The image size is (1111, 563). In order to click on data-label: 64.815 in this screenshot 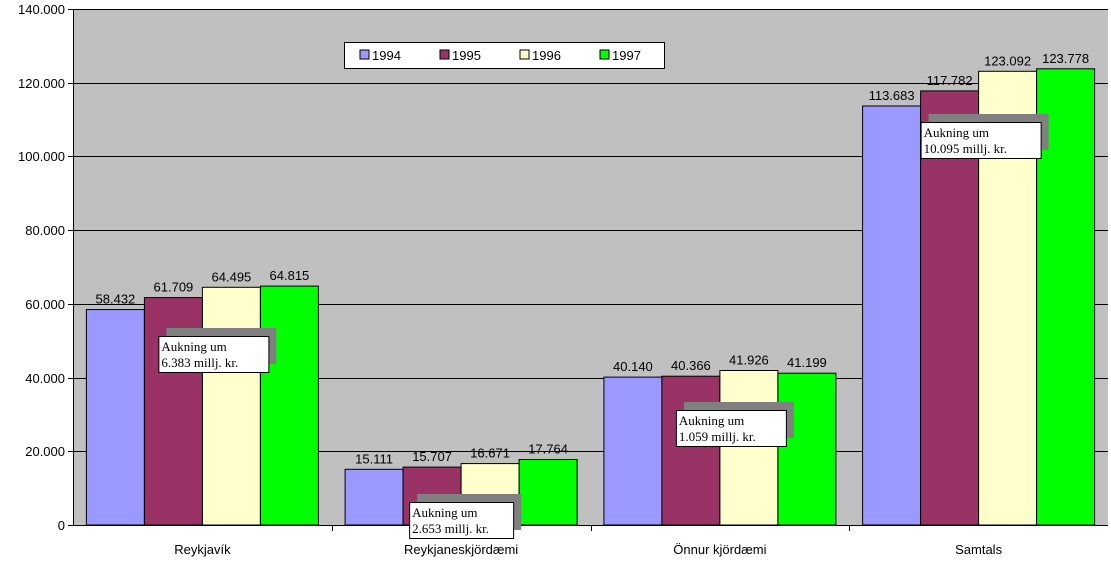, I will do `click(290, 275)`.